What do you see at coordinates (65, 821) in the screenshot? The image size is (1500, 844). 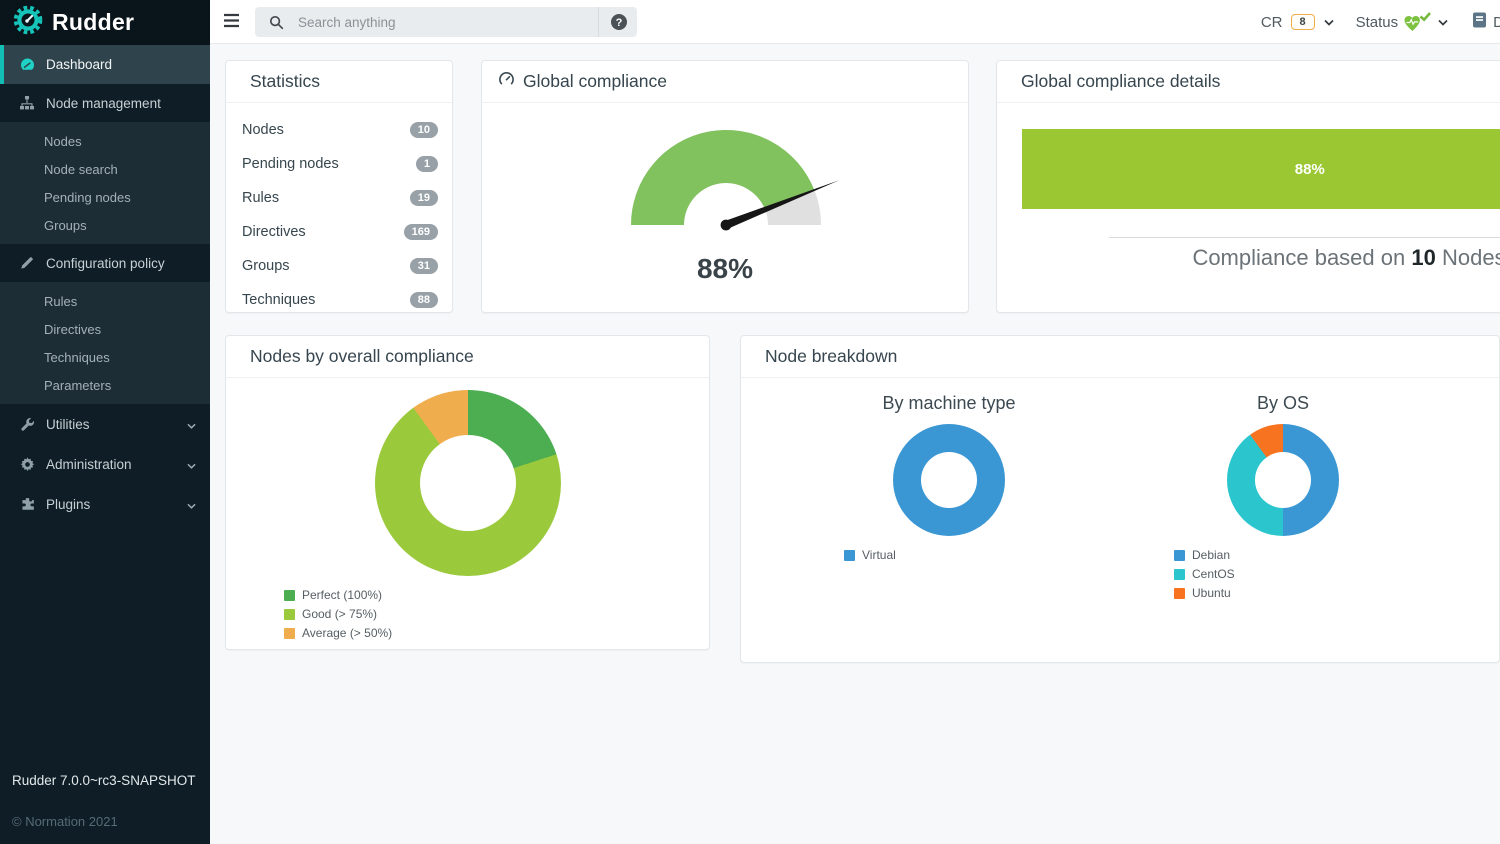 I see `copyright: © Normation 2021` at bounding box center [65, 821].